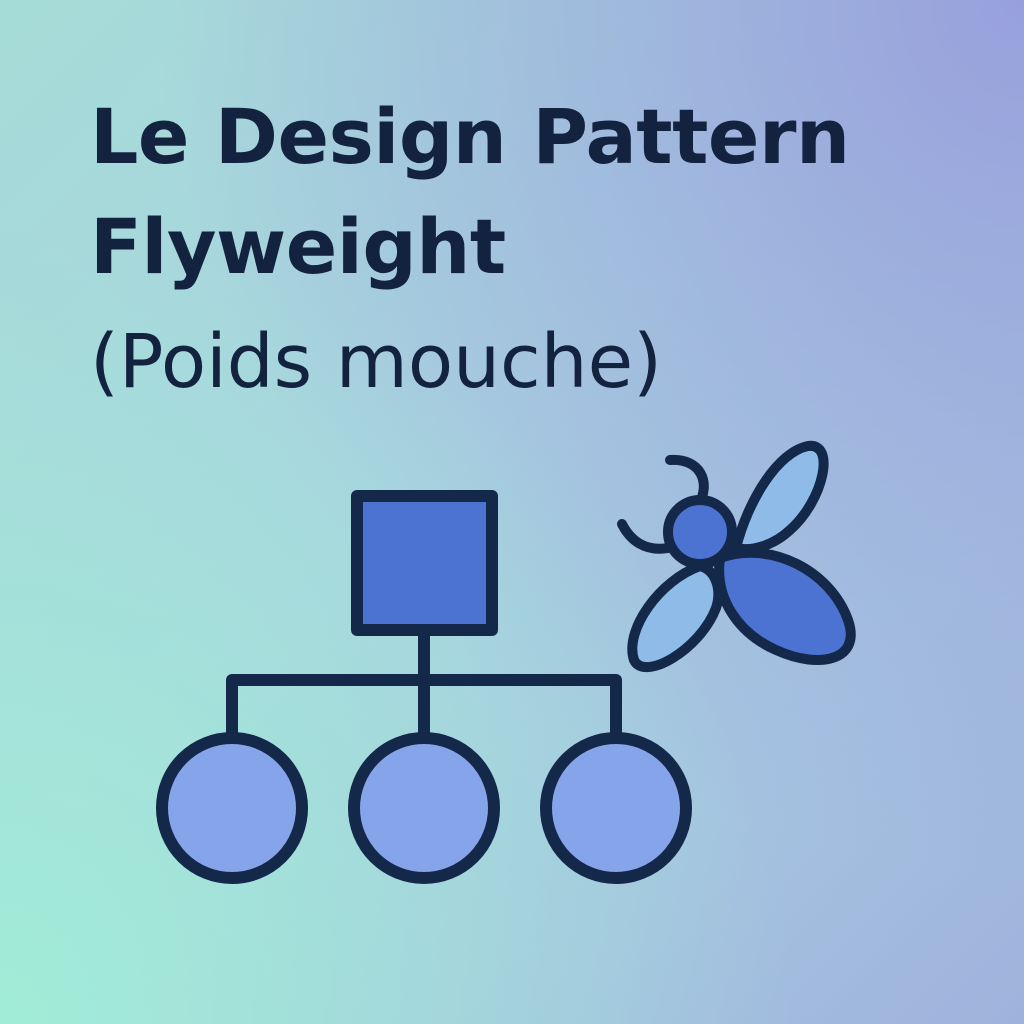 The image size is (1024, 1024). I want to click on title-line-1: Le Design Pattern, so click(470, 136).